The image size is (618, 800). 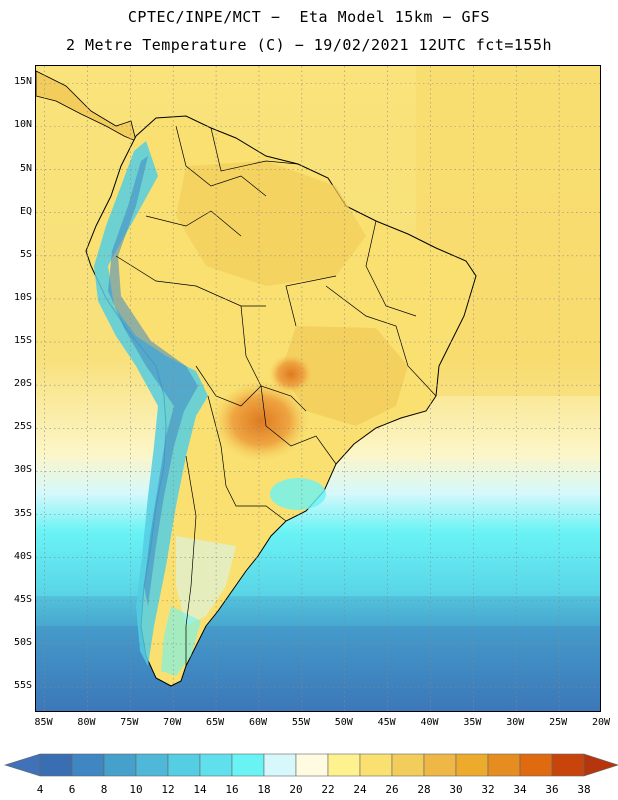 I want to click on colorbar-above-arrow, so click(x=600, y=765).